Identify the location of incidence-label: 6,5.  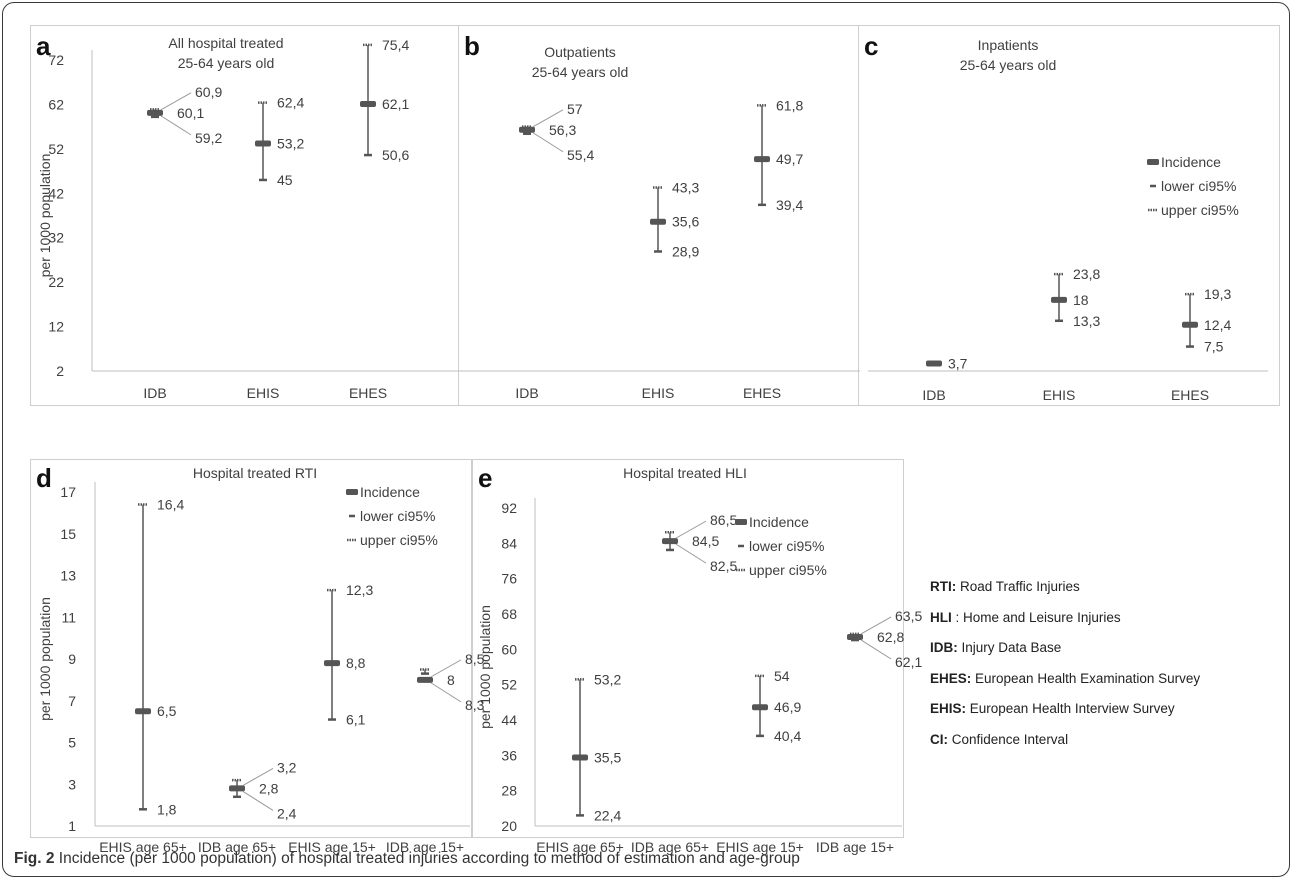
(167, 711).